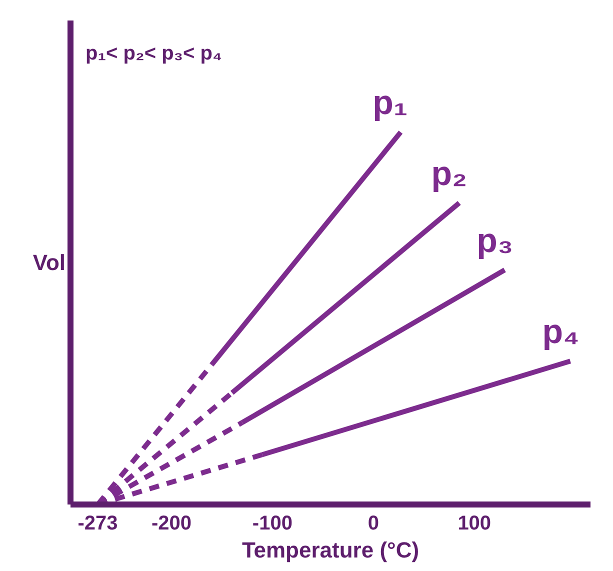  Describe the element at coordinates (154, 53) in the screenshot. I see `text: p₁< p₂< p₃< p₄` at that location.